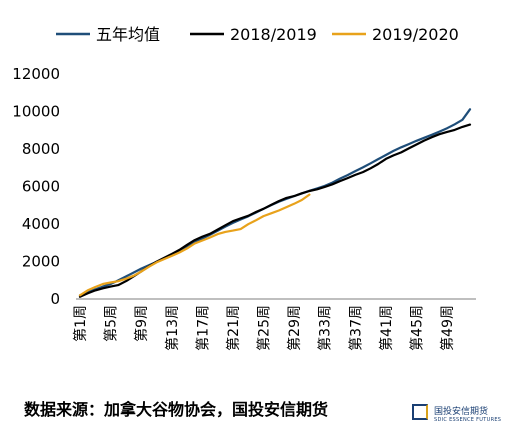 The width and height of the screenshot is (508, 440). What do you see at coordinates (141, 323) in the screenshot?
I see `x-tick-label: 第9周` at bounding box center [141, 323].